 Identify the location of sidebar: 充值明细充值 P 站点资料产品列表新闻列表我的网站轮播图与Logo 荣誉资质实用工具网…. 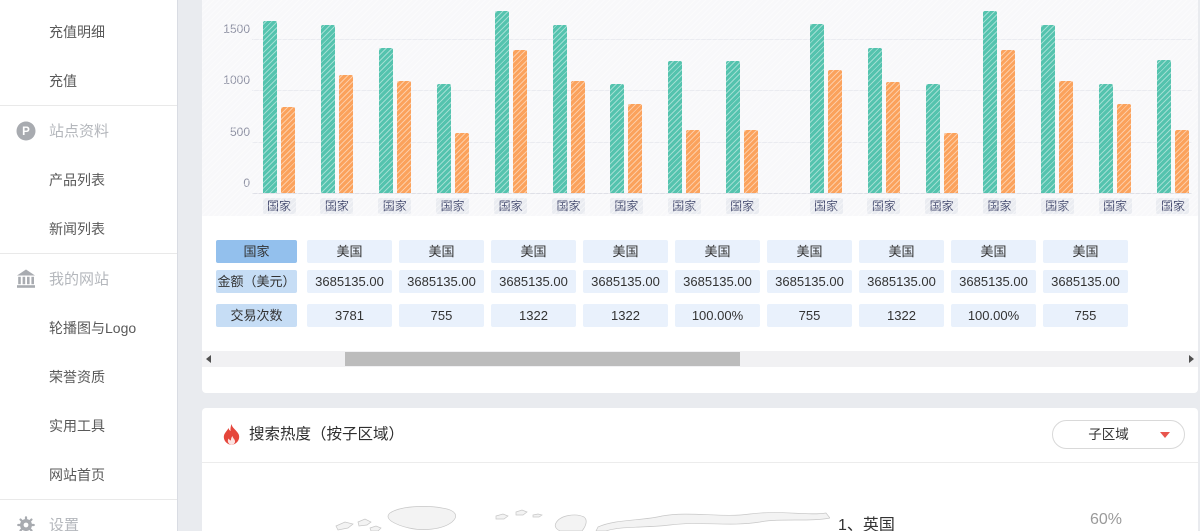
(89, 265).